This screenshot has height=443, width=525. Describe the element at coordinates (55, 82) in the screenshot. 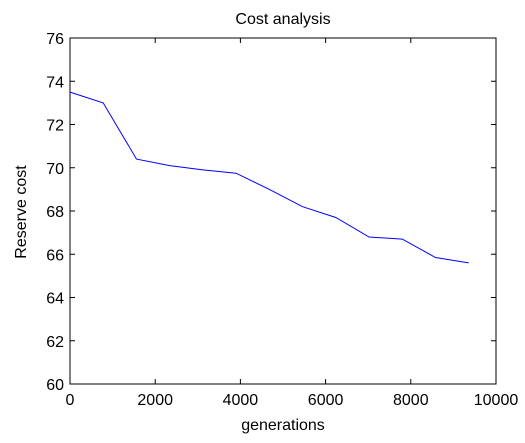

I see `y-tick-label: 74` at that location.